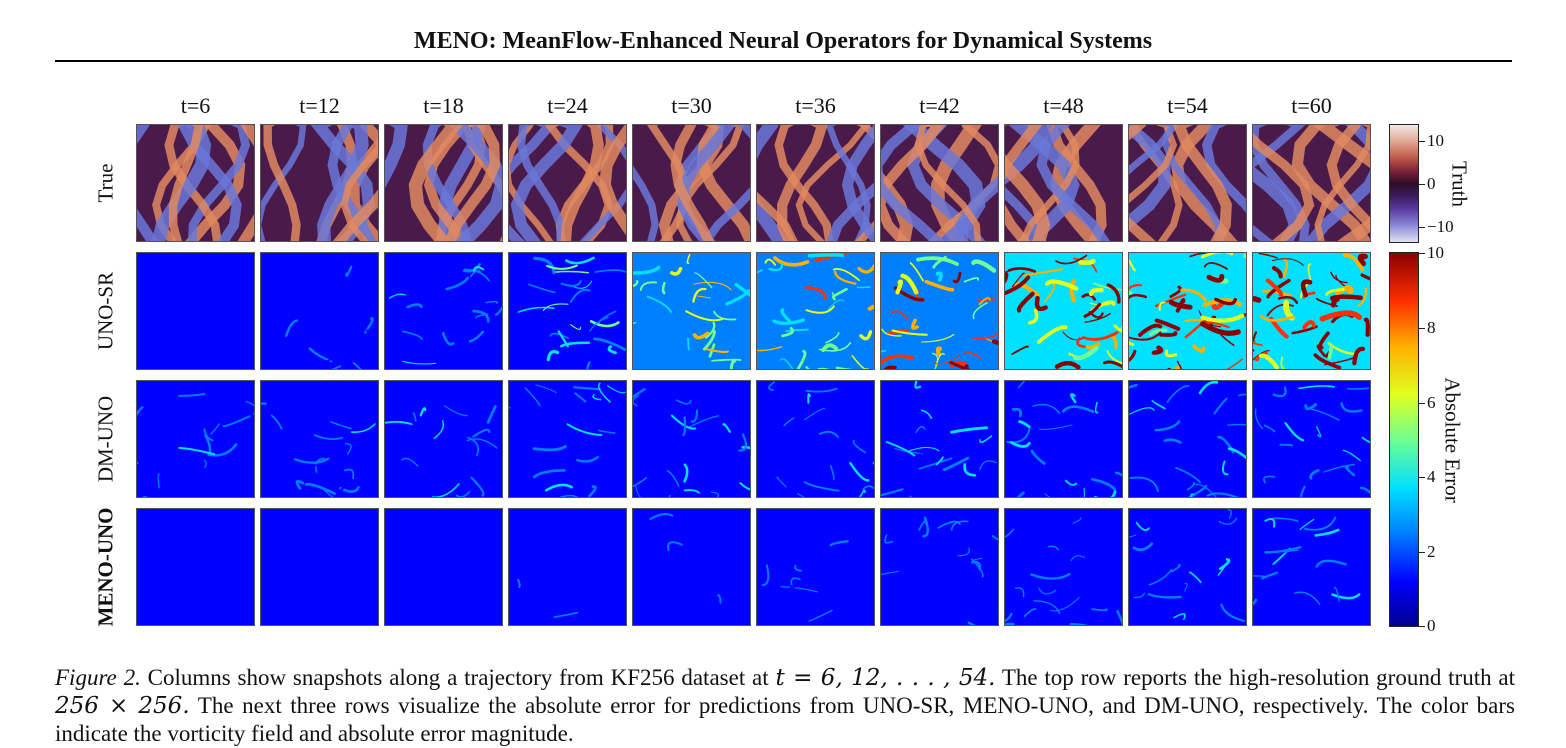 The width and height of the screenshot is (1566, 748). Describe the element at coordinates (105, 567) in the screenshot. I see `row-label: MENO-UNO` at that location.